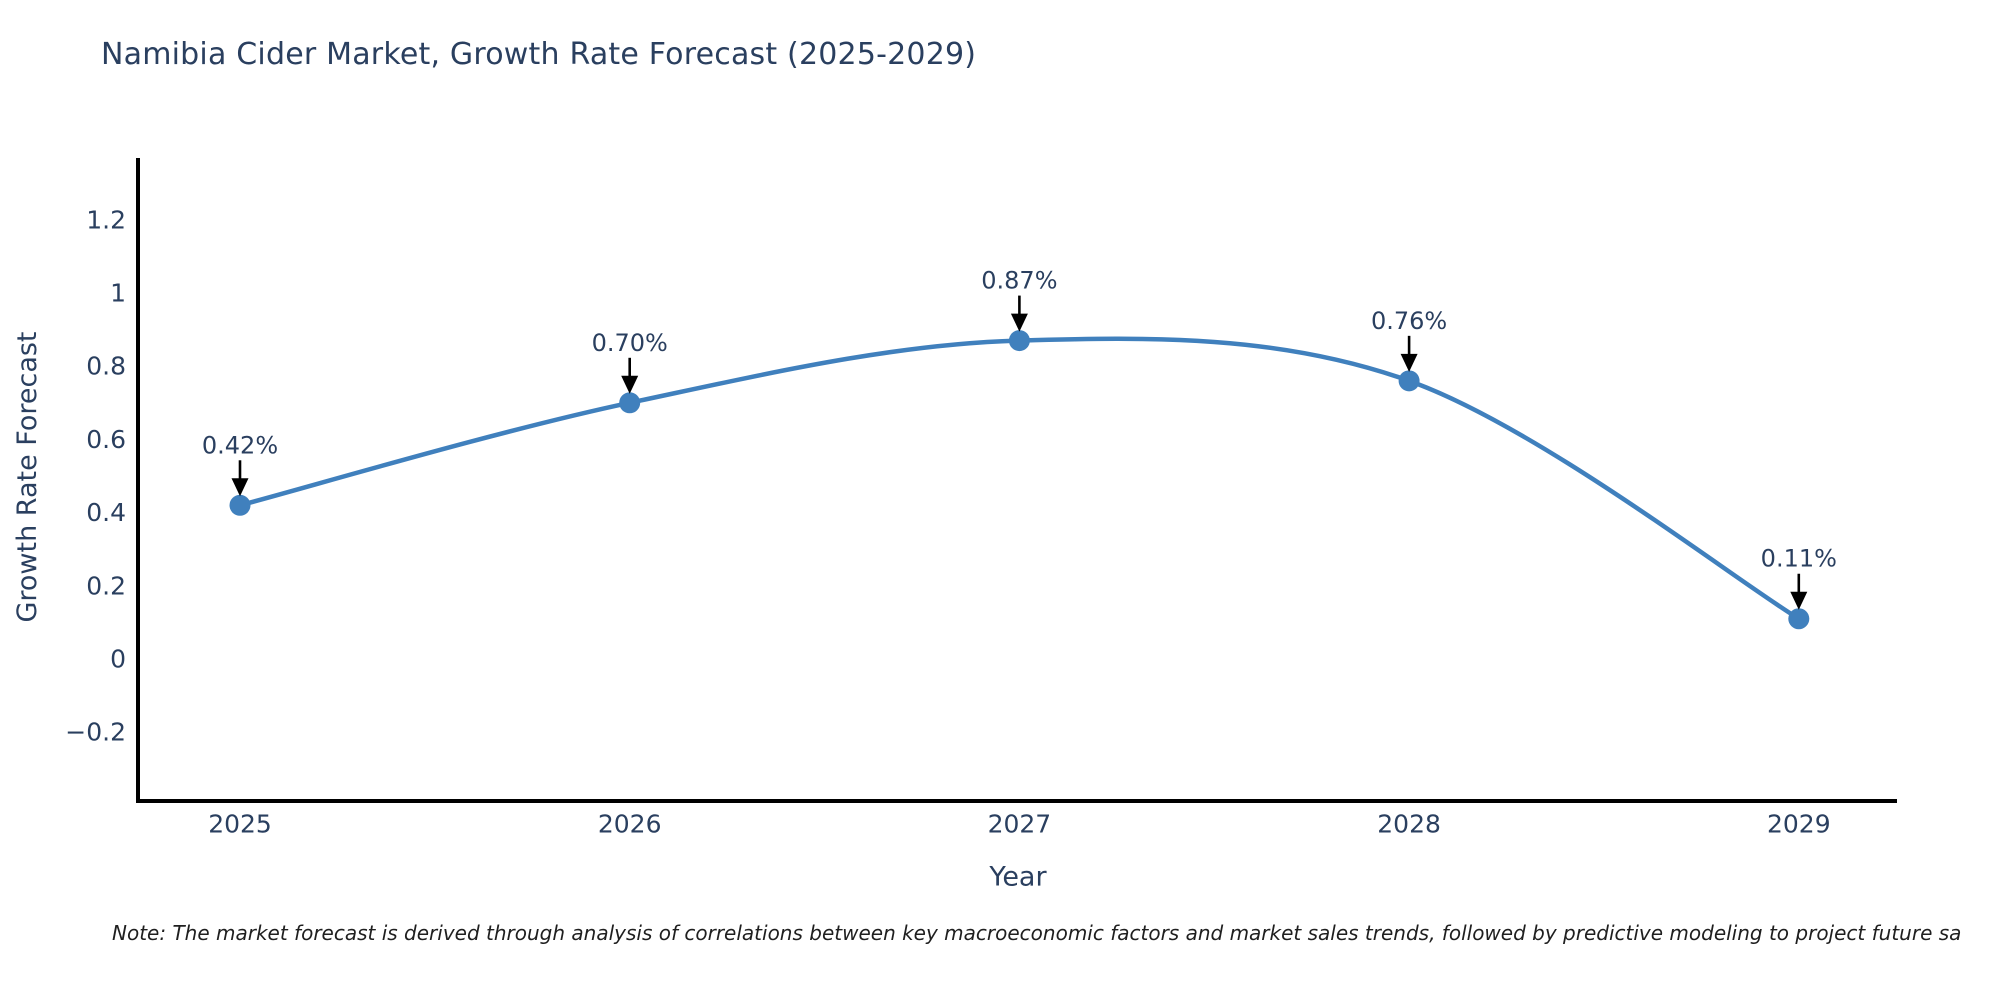  I want to click on x-axis-title: Year, so click(1018, 877).